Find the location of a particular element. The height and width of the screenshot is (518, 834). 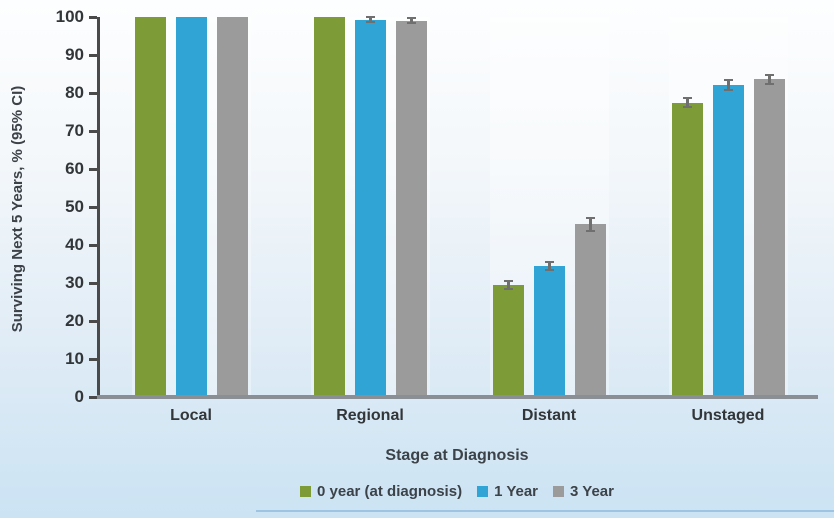

y-axis-title: Surviving Next 5 Years, % (95% CI) is located at coordinates (17, 209).